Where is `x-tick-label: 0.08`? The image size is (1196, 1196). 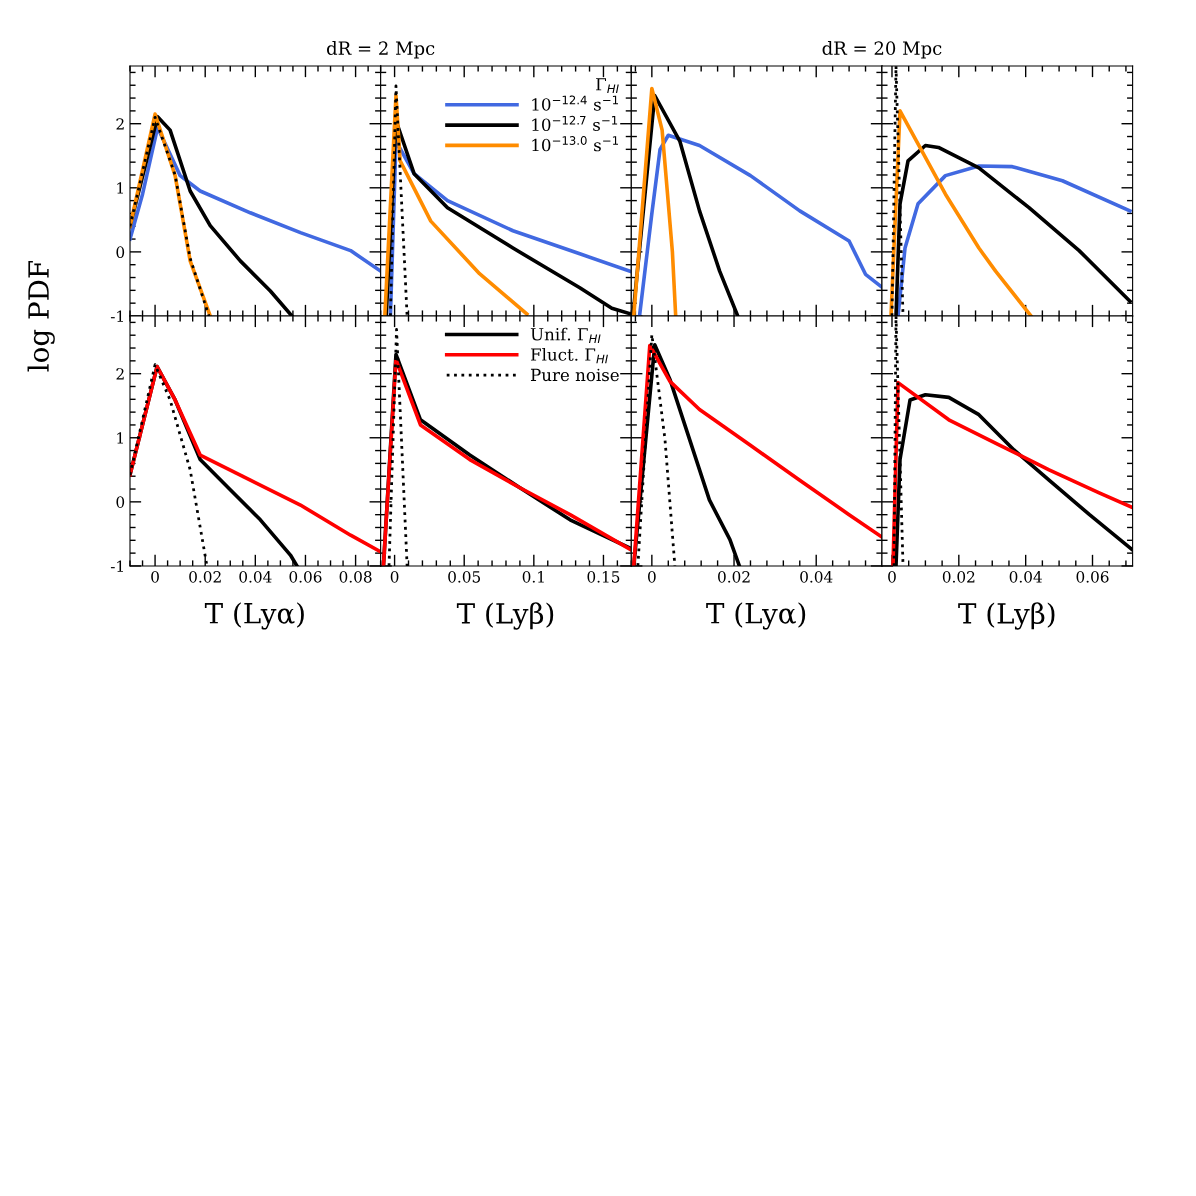 x-tick-label: 0.08 is located at coordinates (355, 577).